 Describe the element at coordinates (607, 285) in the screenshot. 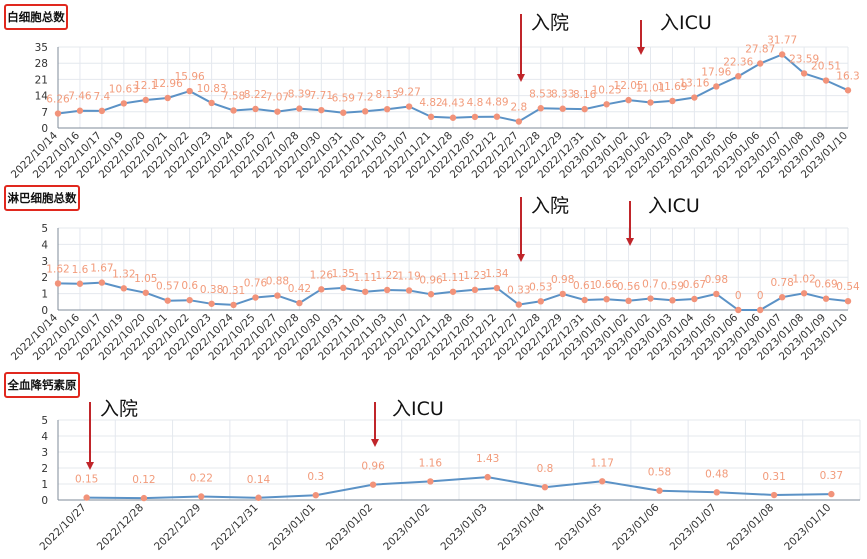

I see `data-label: 0.66` at that location.